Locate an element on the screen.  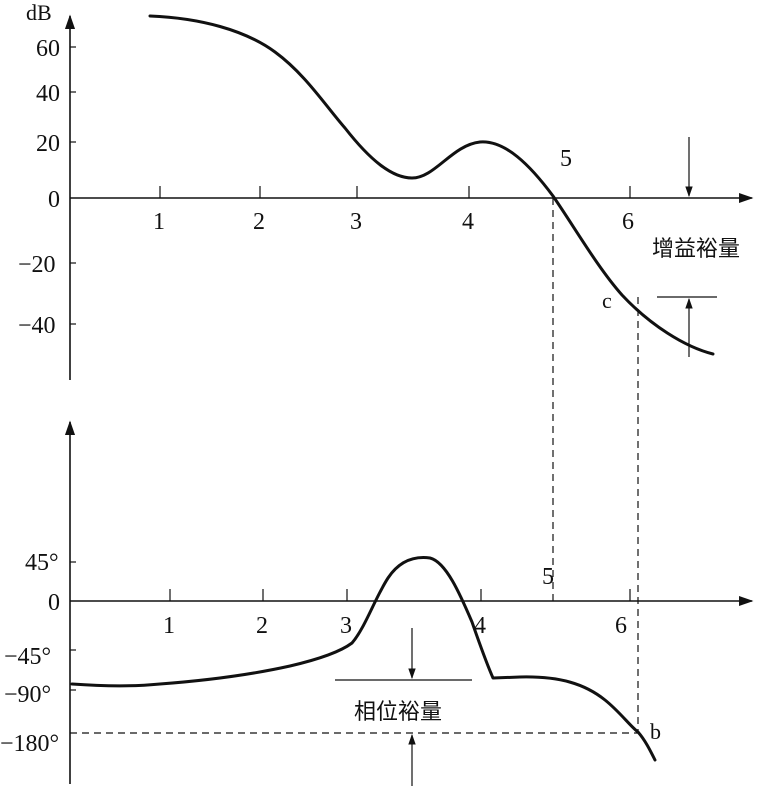
gain-crossover-label: 5 is located at coordinates (566, 159).